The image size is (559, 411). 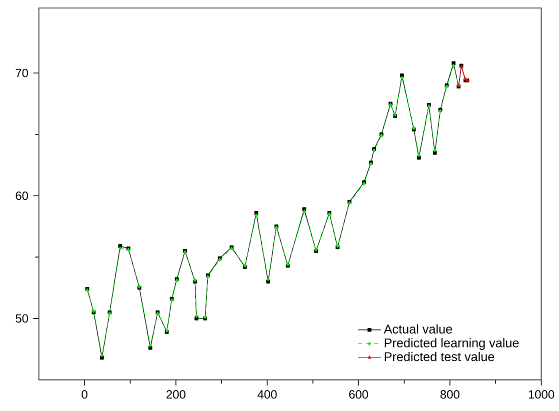 I want to click on legend-label: Actual value, so click(x=418, y=329).